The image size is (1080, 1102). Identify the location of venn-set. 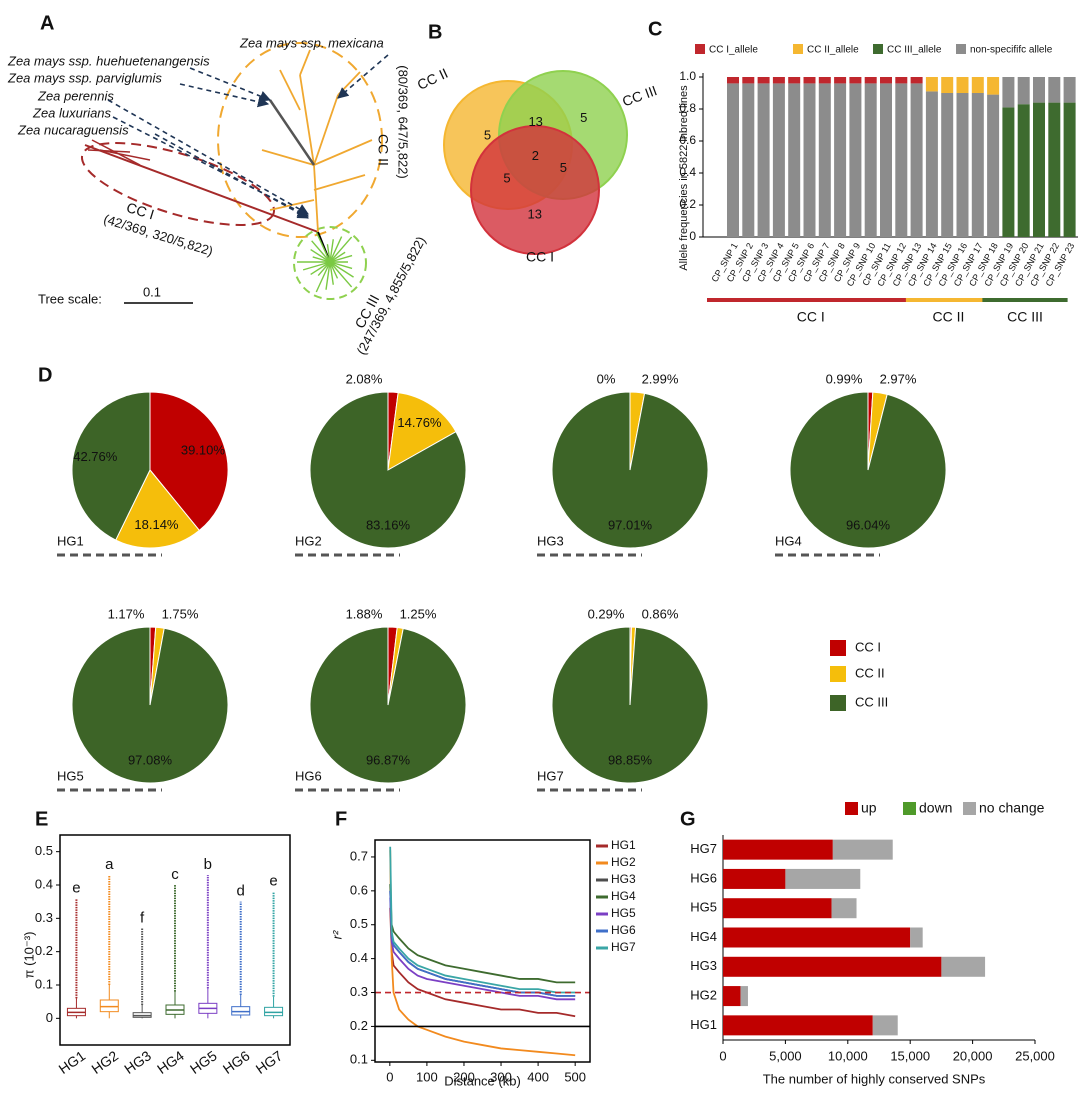
(535, 190).